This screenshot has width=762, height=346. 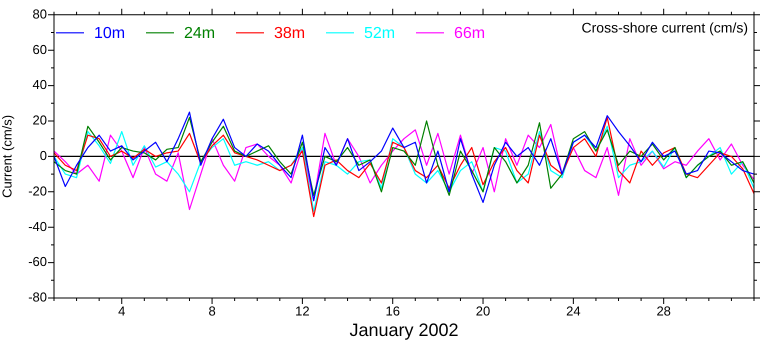 I want to click on y-tick-label: -60, so click(x=37, y=262).